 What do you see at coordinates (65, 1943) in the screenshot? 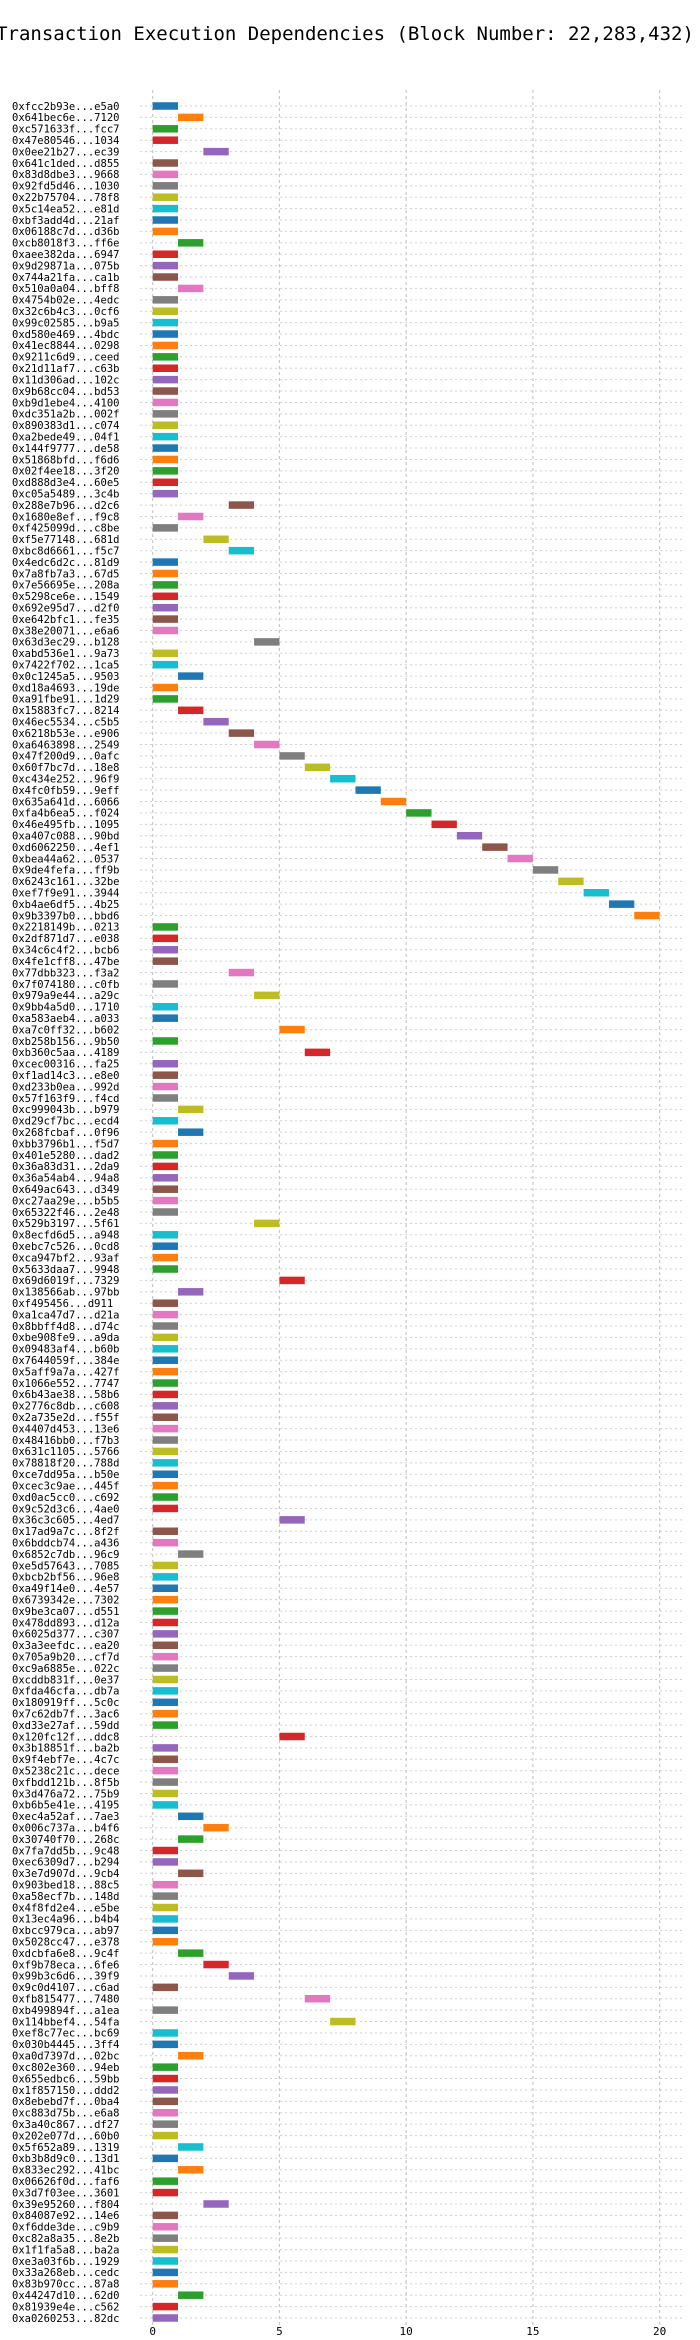
I see `transaction-label: 0x5028cc47...e378` at bounding box center [65, 1943].